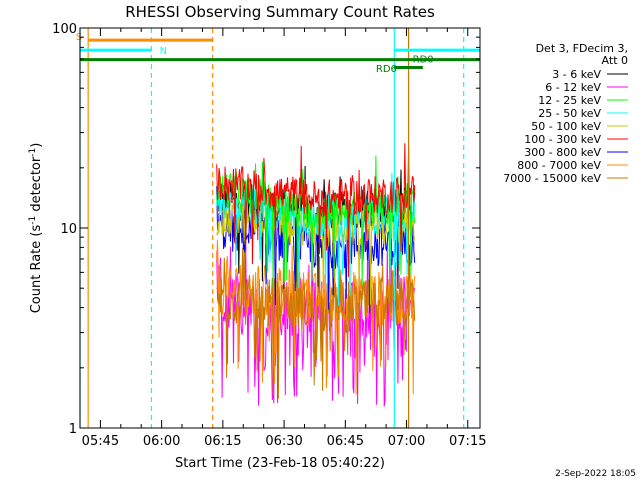 This screenshot has height=480, width=640. I want to click on legend-label: 25 - 50 keV, so click(569, 113).